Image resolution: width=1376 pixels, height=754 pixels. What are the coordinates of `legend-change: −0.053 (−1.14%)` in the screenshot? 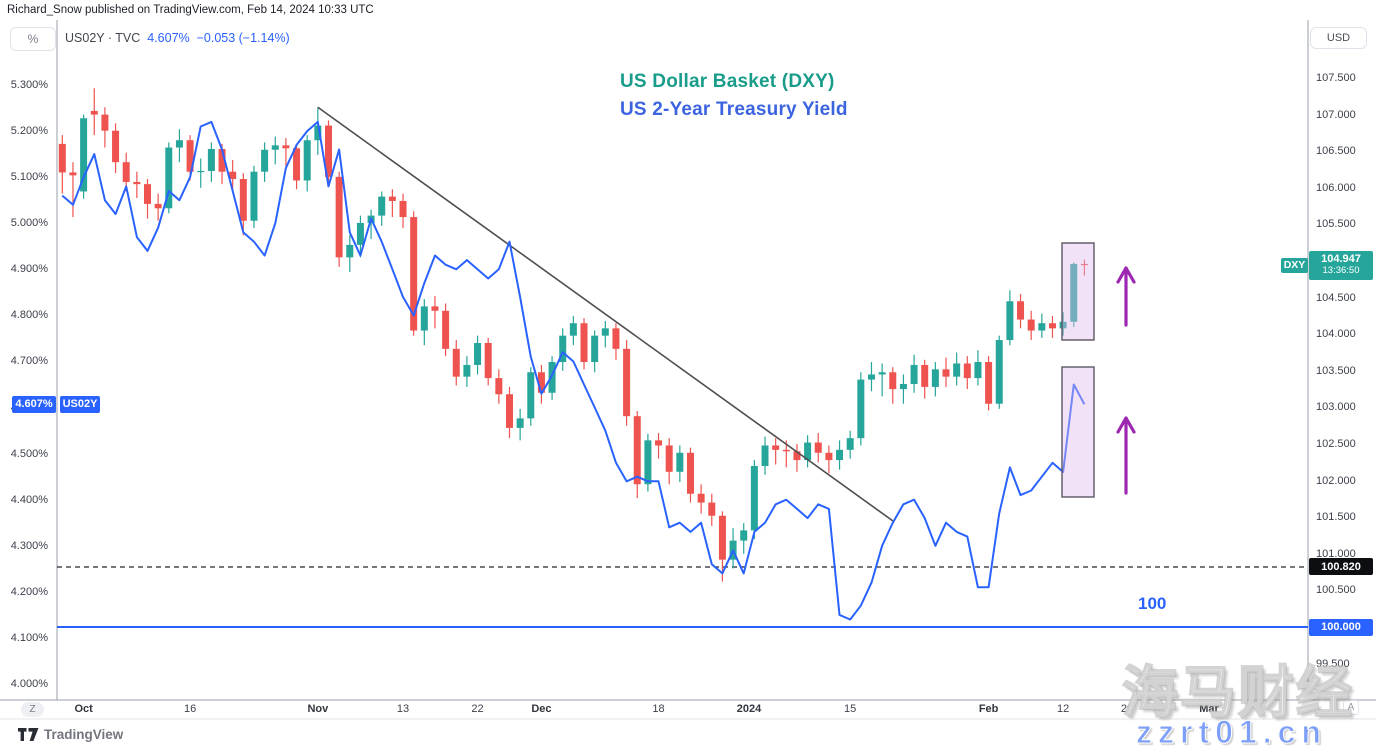 It's located at (243, 38).